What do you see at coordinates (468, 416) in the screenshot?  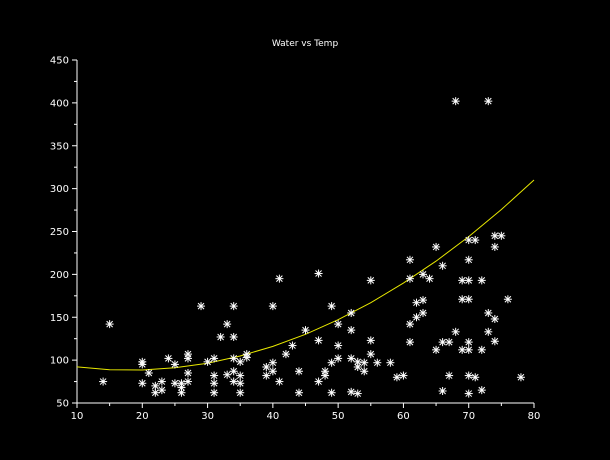 I see `x-tick-label: 70` at bounding box center [468, 416].